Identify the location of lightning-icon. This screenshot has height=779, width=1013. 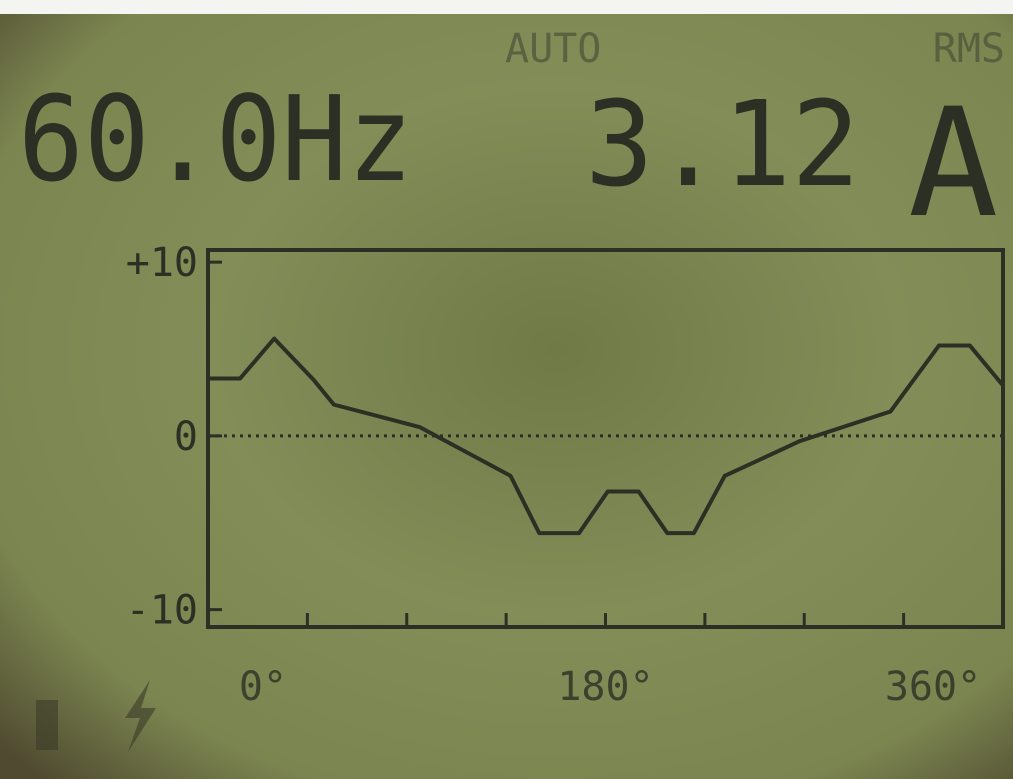
(140, 716).